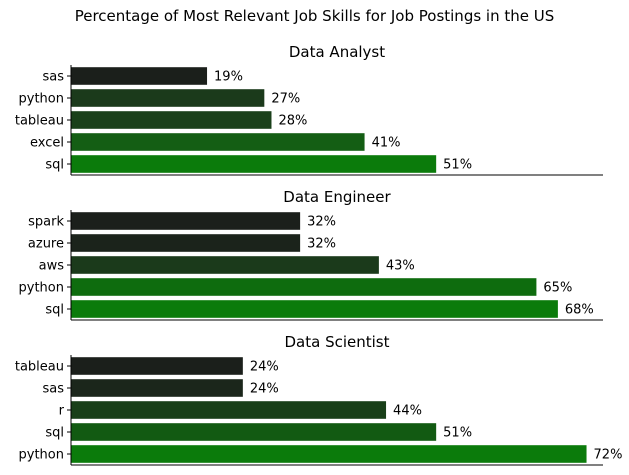 Image resolution: width=629 pixels, height=475 pixels. What do you see at coordinates (400, 266) in the screenshot?
I see `data-label: 43%` at bounding box center [400, 266].